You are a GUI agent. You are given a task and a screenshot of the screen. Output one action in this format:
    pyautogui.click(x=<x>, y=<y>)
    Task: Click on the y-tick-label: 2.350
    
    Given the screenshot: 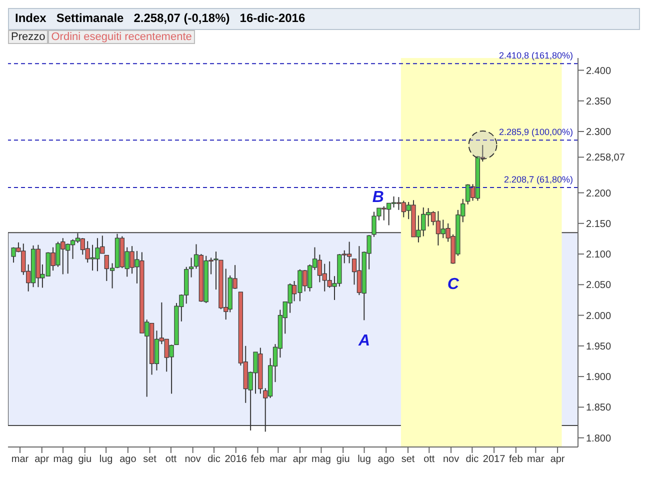 What is the action you would take?
    pyautogui.click(x=599, y=102)
    